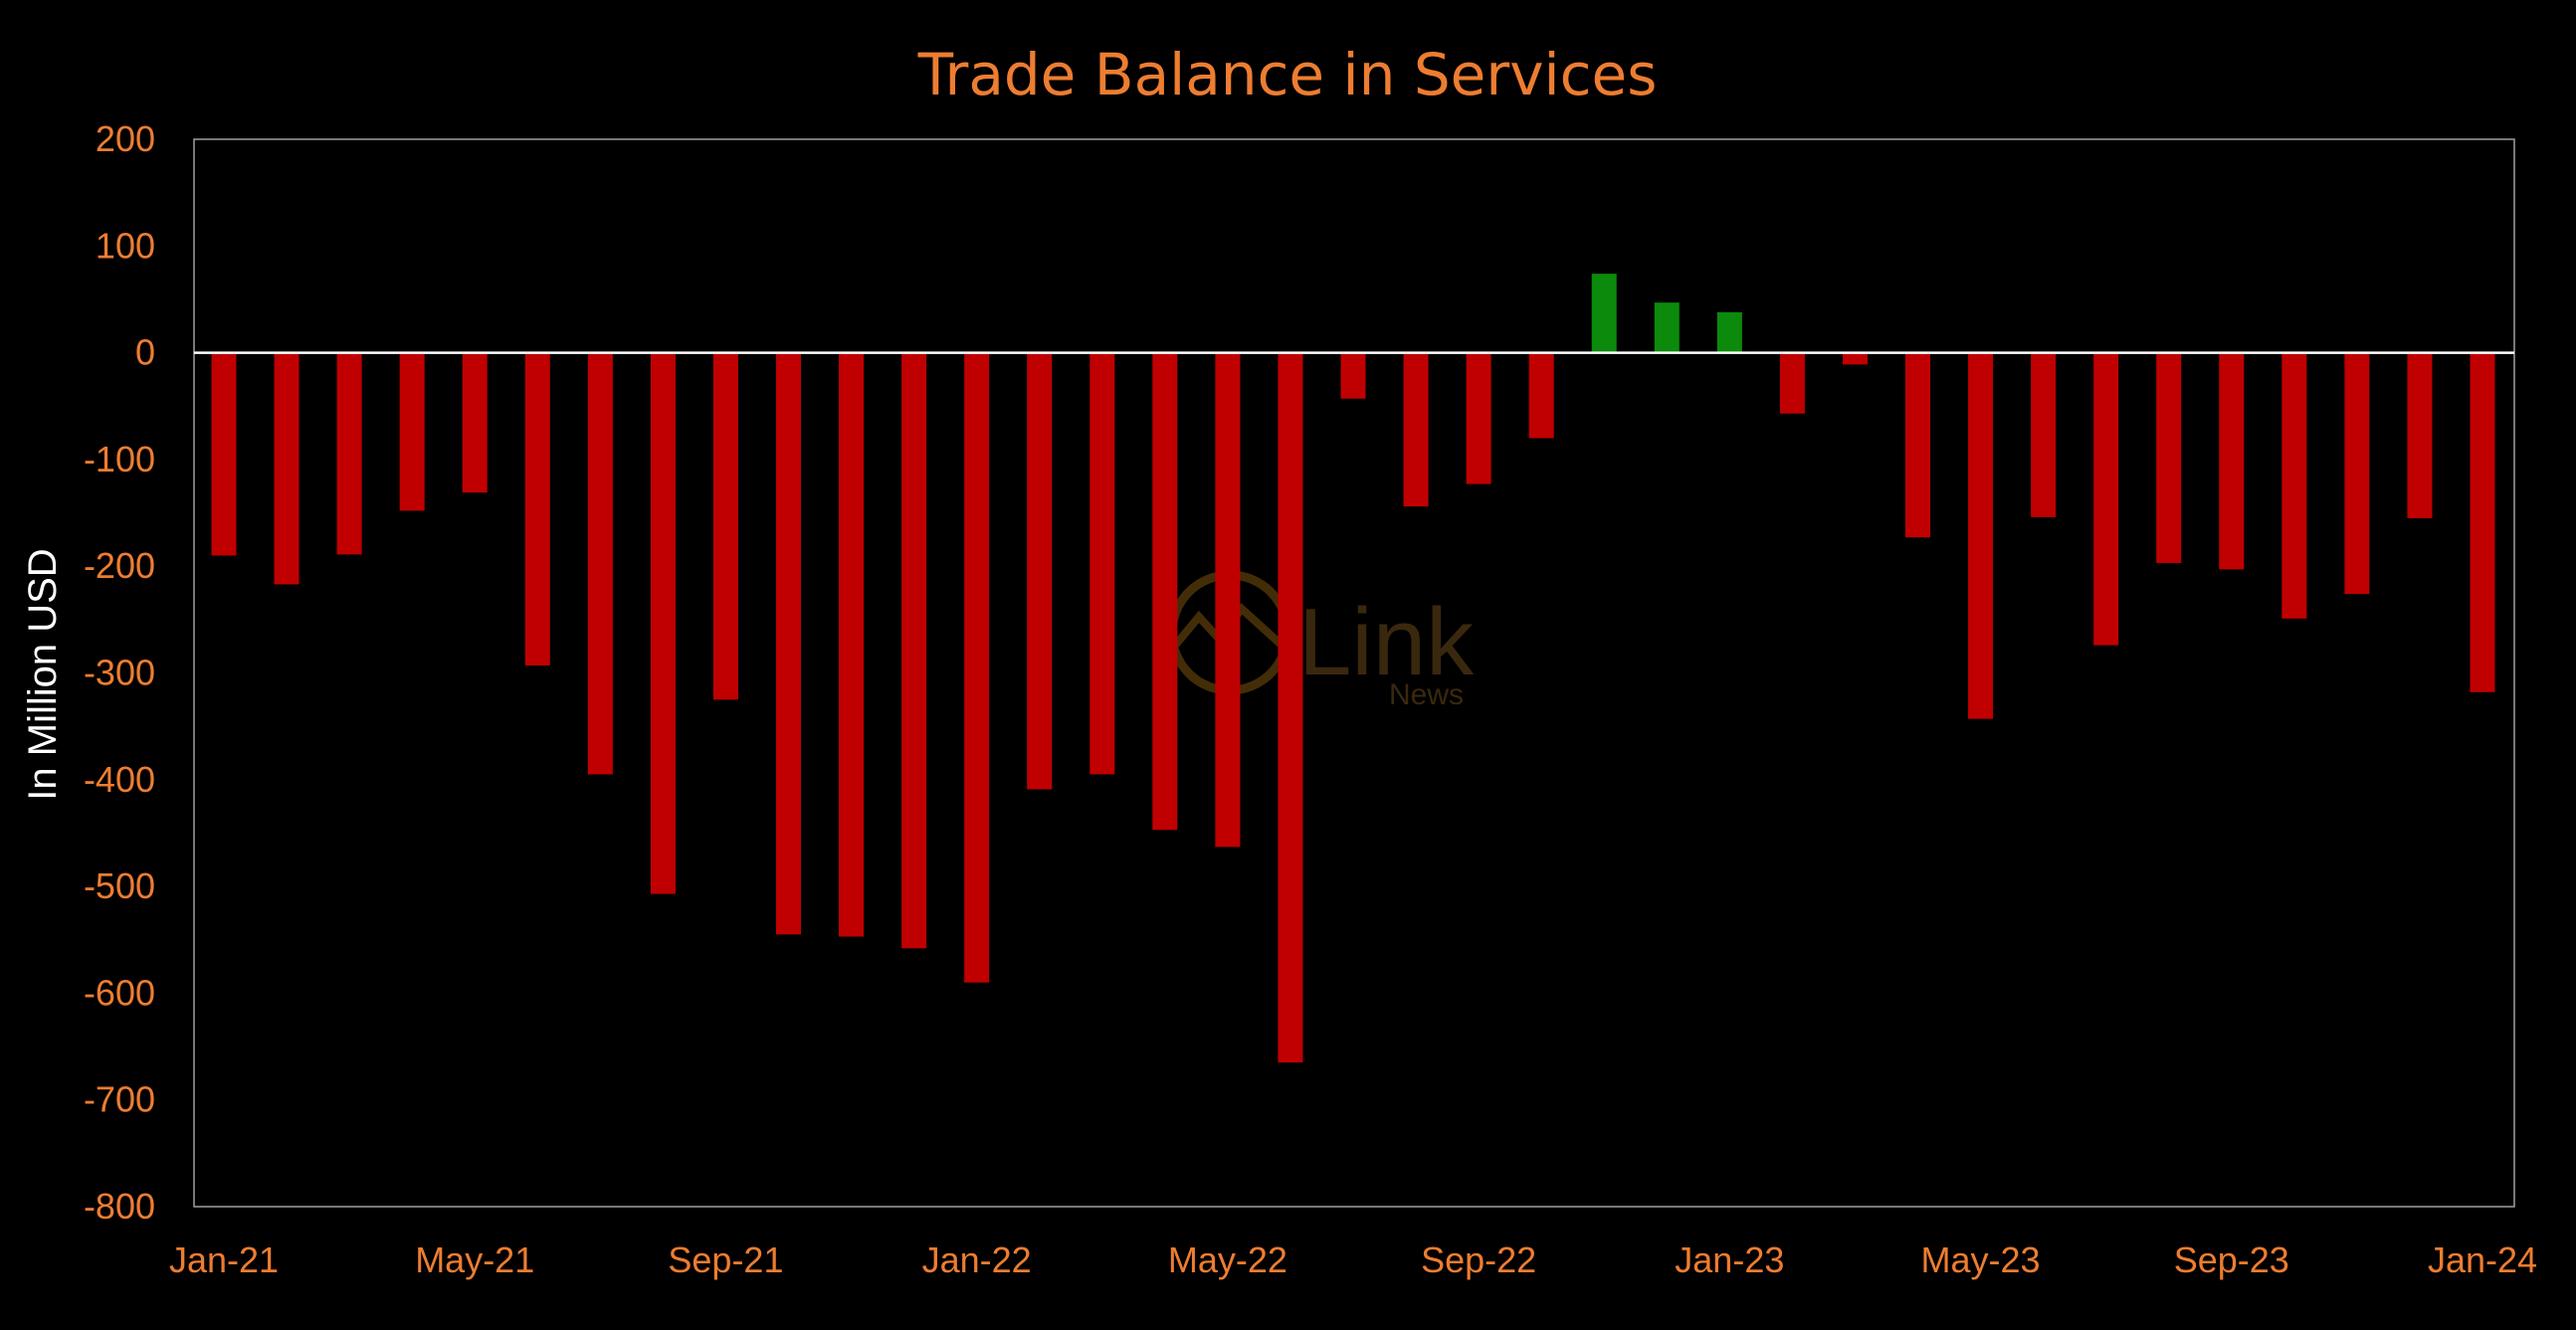 The height and width of the screenshot is (1330, 2576). I want to click on chart-title: Trade Balance in Services, so click(1287, 75).